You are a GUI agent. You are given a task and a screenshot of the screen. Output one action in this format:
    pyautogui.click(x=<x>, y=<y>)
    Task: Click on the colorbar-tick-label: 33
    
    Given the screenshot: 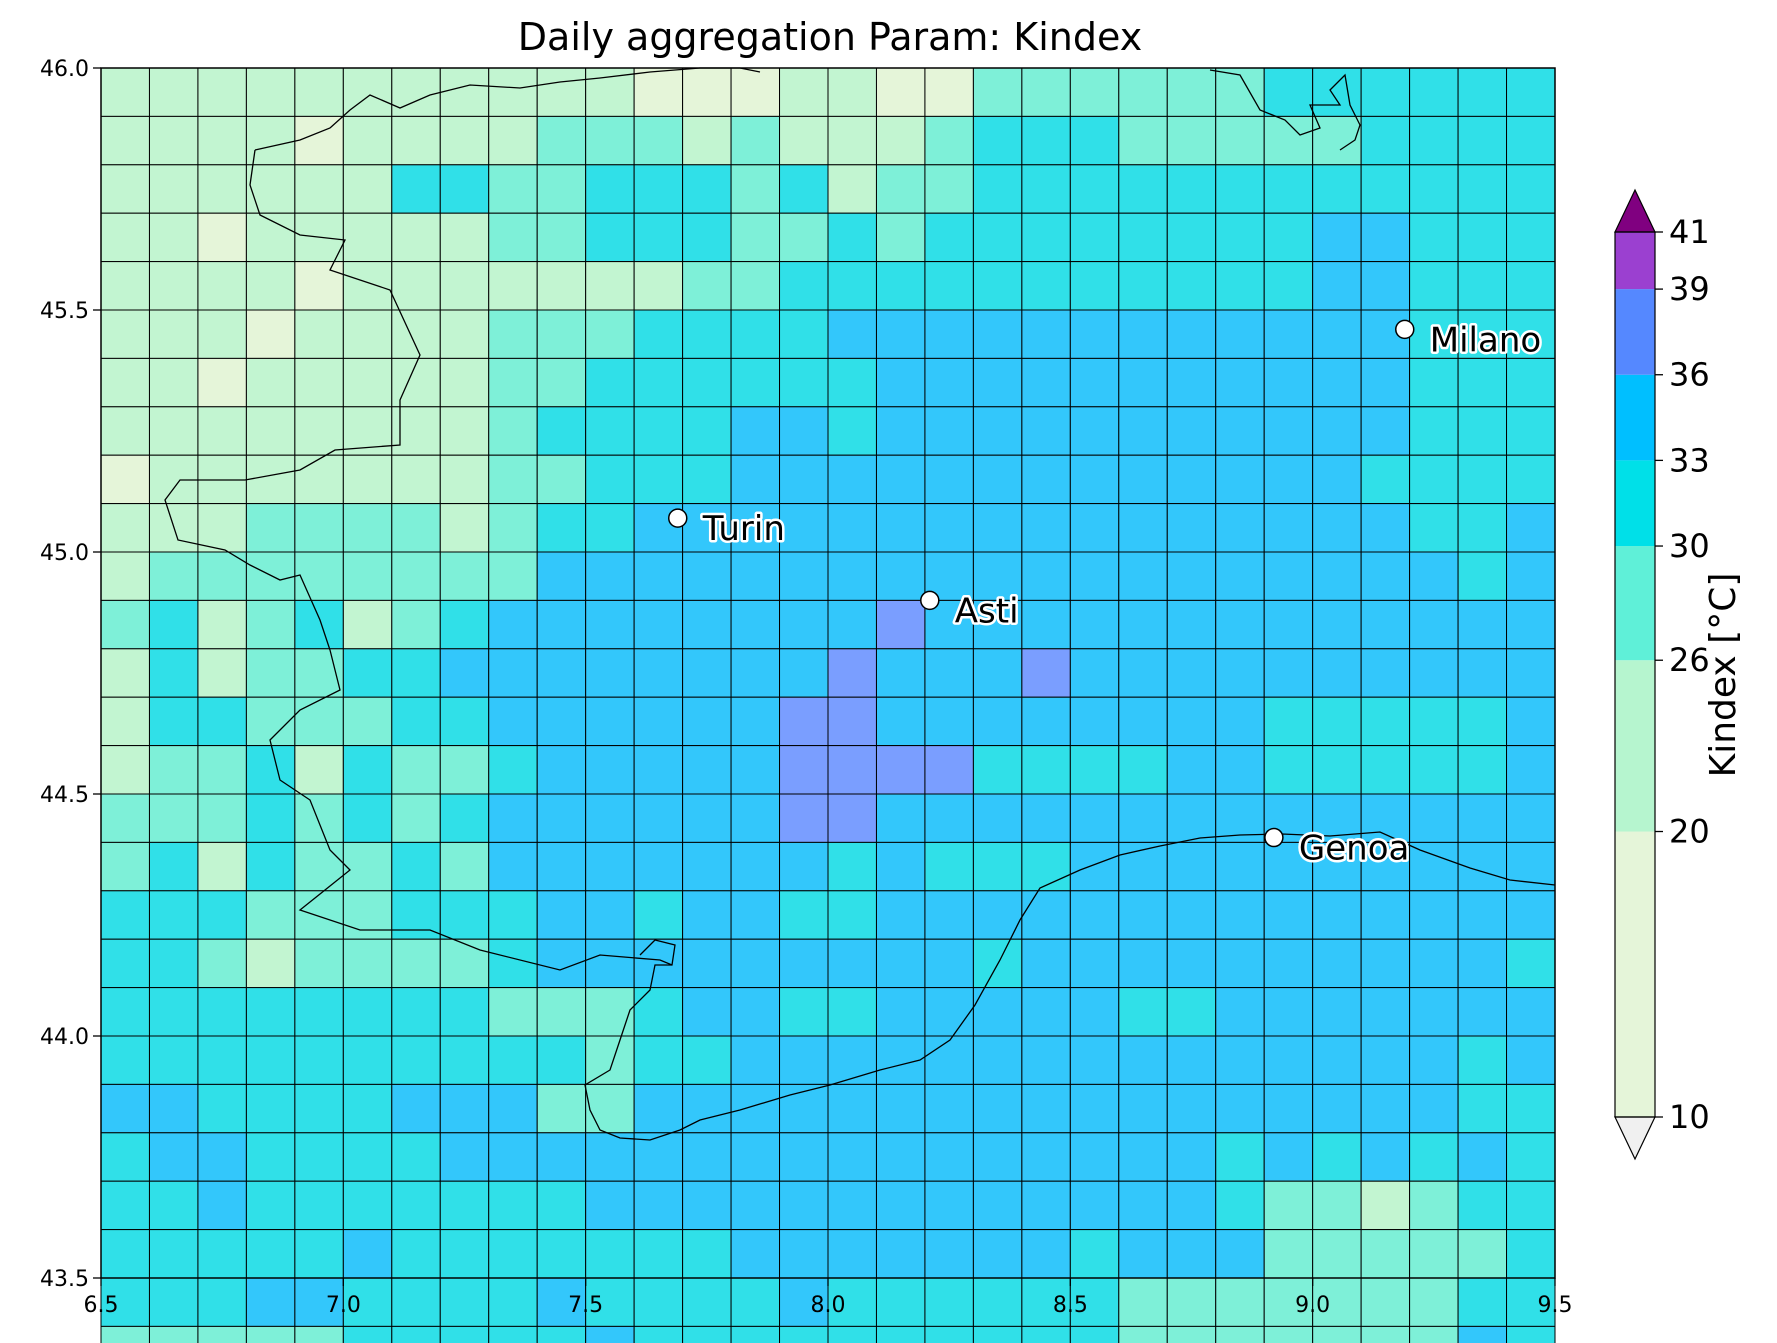 What is the action you would take?
    pyautogui.click(x=1689, y=460)
    